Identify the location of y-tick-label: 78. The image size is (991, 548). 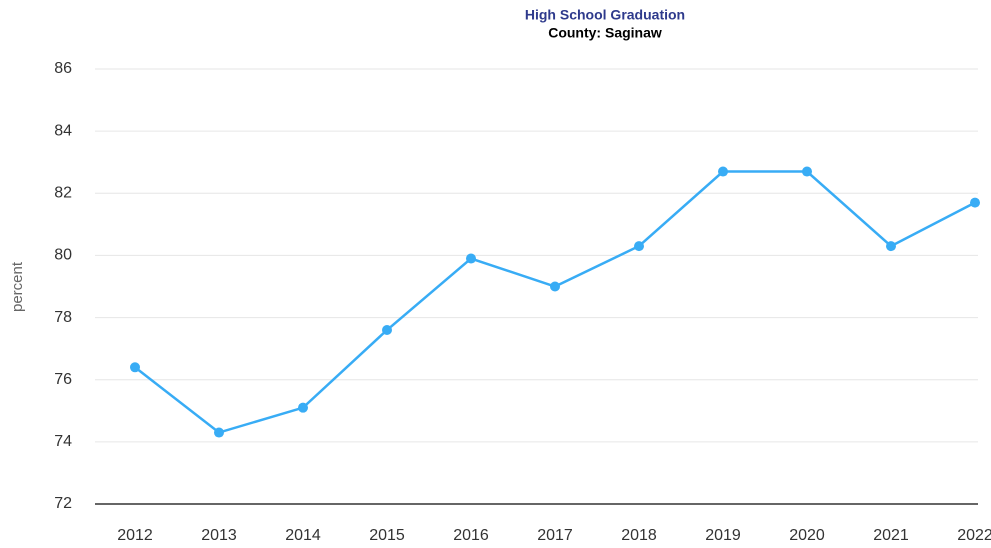
(63, 317).